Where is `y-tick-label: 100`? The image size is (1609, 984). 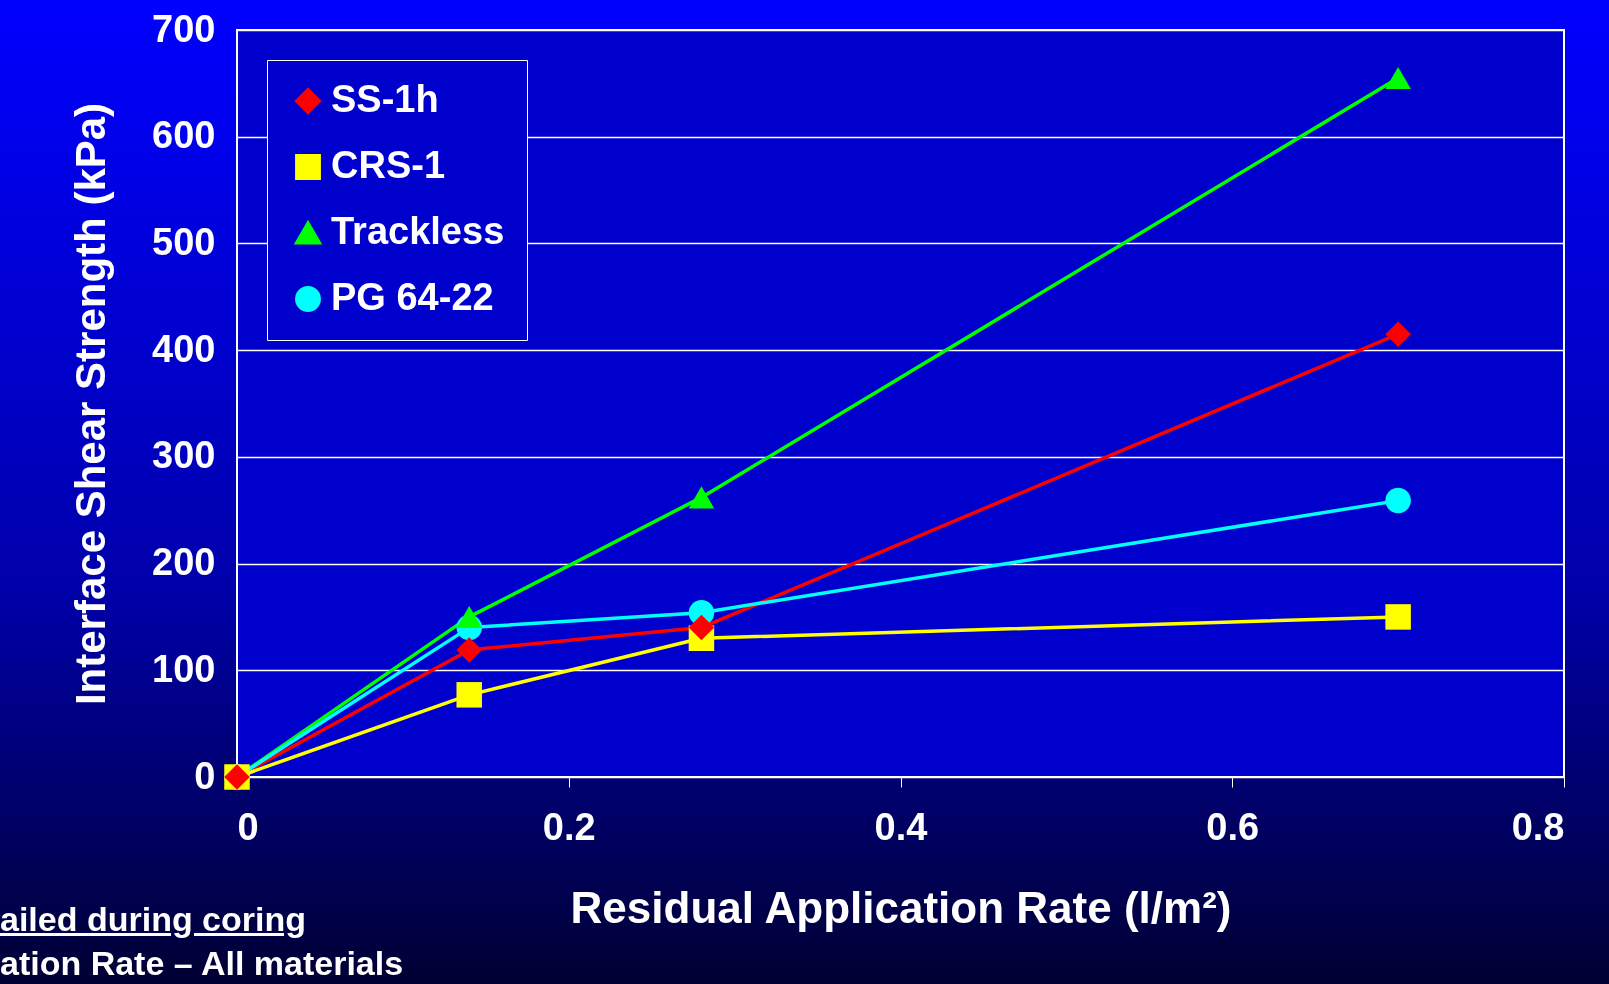 y-tick-label: 100 is located at coordinates (184, 668).